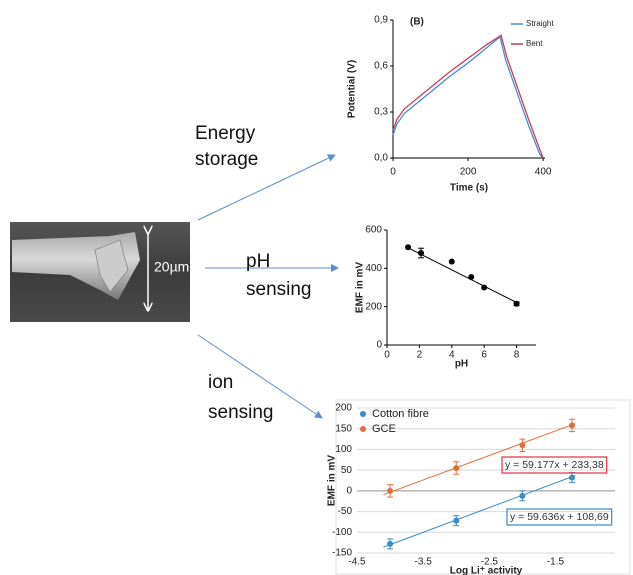 The height and width of the screenshot is (575, 633). Describe the element at coordinates (420, 355) in the screenshot. I see `x-tick-label: 2` at that location.